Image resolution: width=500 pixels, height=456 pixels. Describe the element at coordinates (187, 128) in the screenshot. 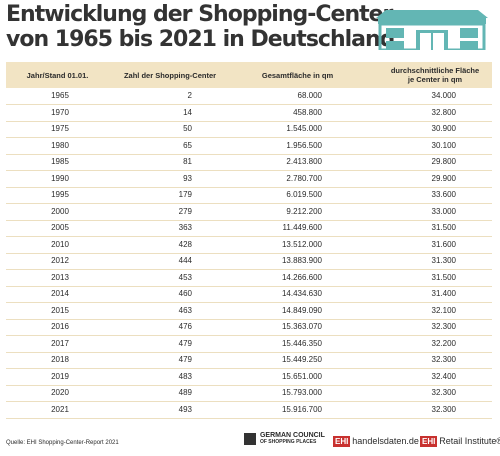

I see `table-cell: 50` at that location.